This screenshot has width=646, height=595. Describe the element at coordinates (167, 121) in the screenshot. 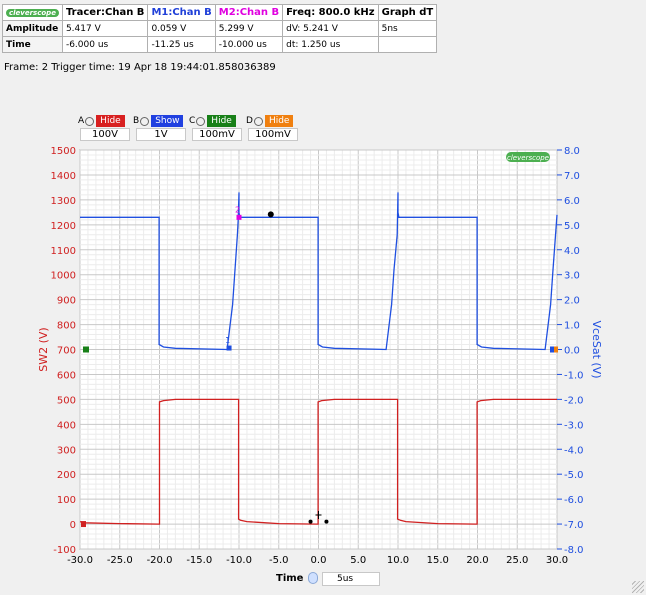

I see `channel-b-toggle-button: Show` at that location.